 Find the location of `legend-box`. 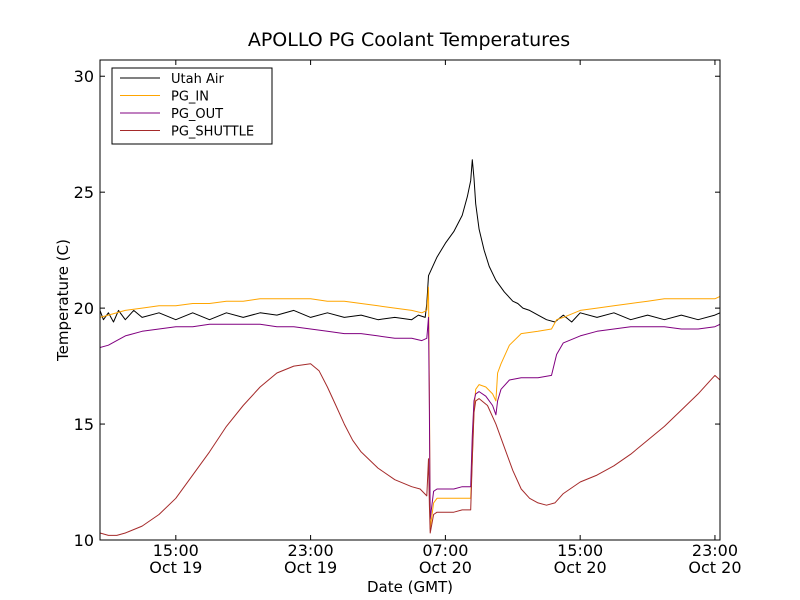

legend-box is located at coordinates (192, 106).